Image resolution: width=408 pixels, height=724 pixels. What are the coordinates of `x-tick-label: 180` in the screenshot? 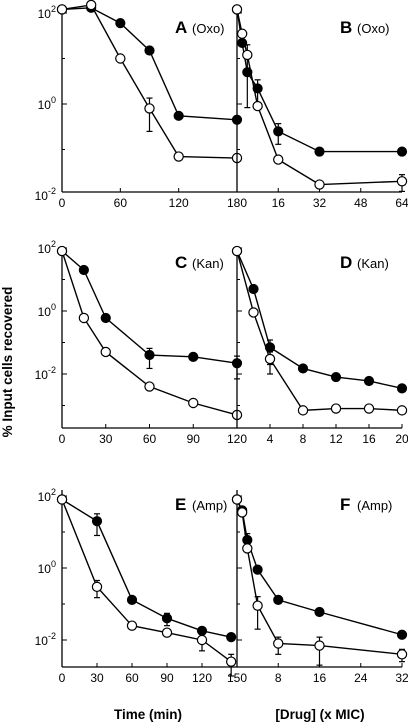 It's located at (237, 203).